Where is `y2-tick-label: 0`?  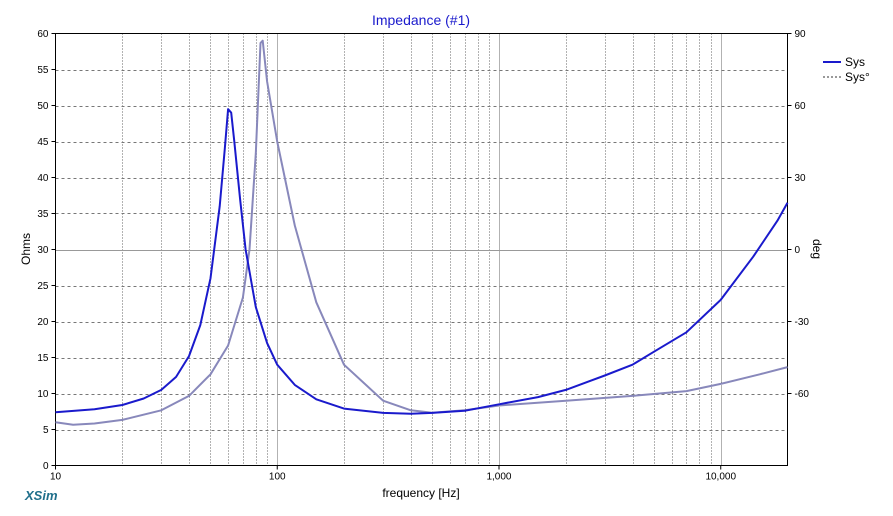 y2-tick-label: 0 is located at coordinates (798, 250).